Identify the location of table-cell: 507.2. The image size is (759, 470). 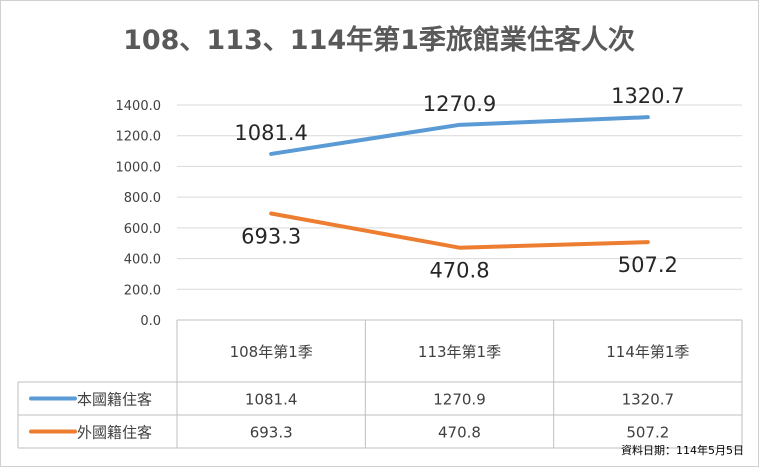
(647, 433).